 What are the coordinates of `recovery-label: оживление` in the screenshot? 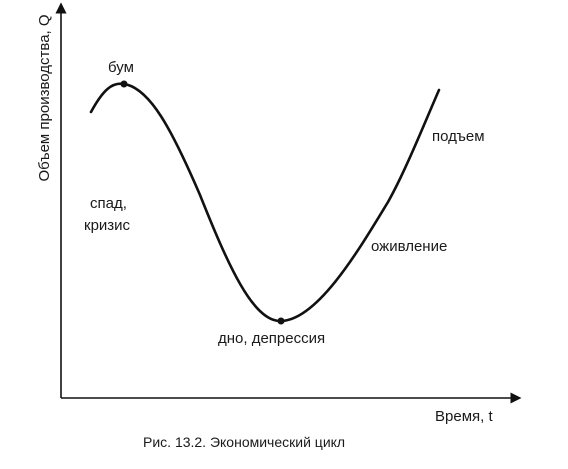 It's located at (409, 246).